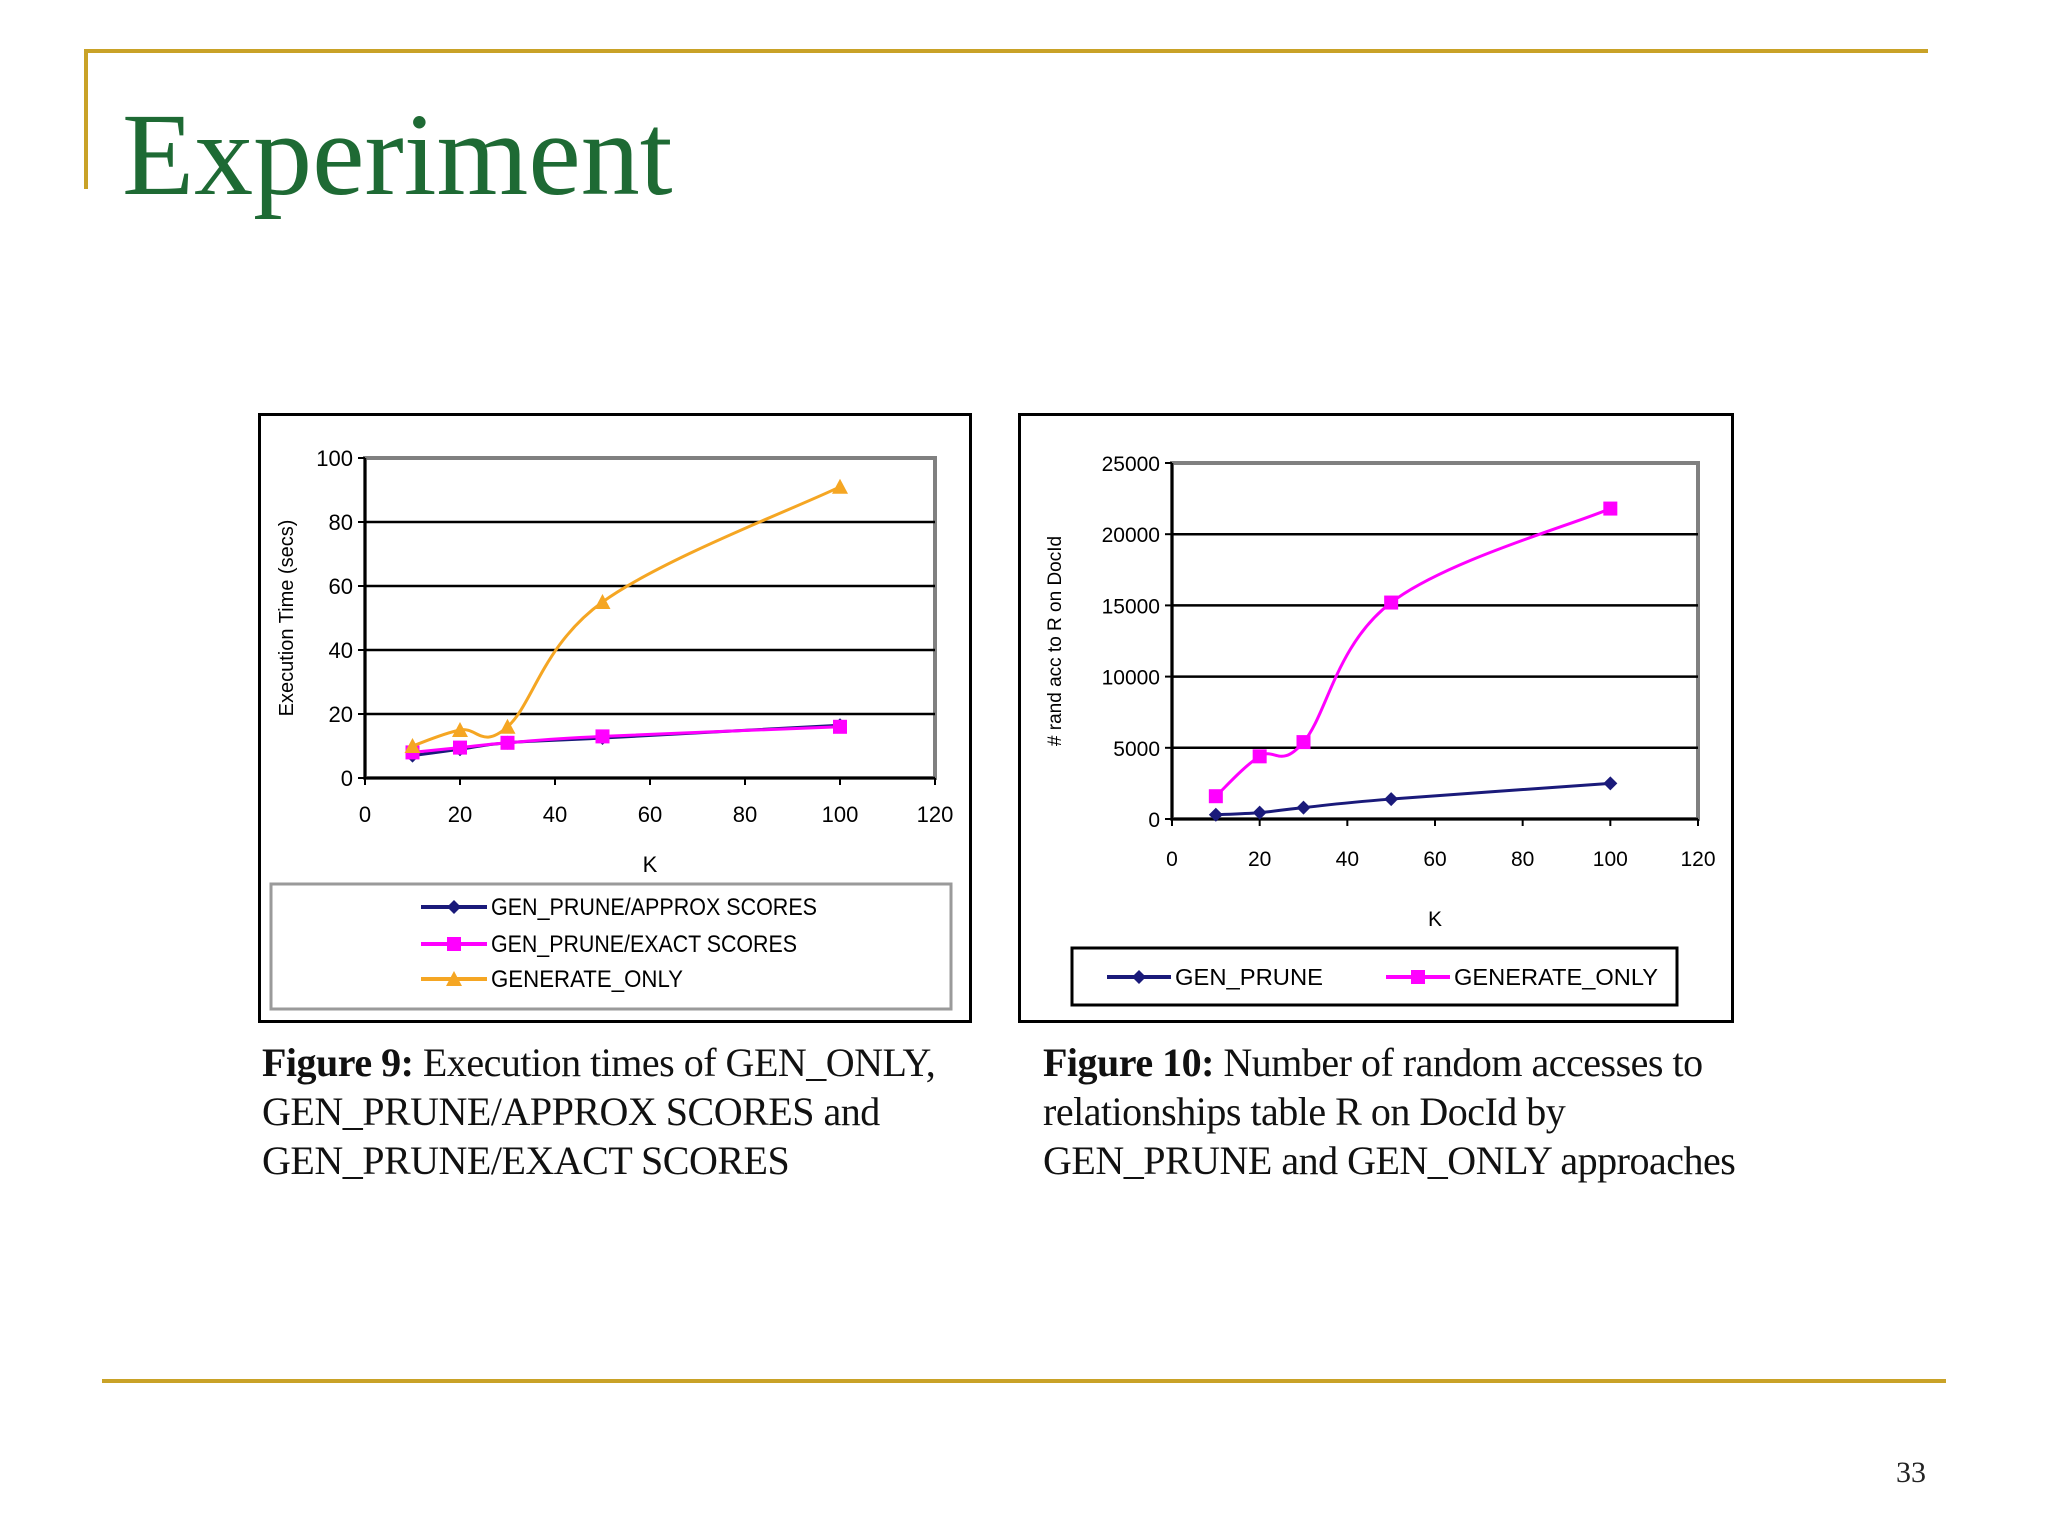 The image size is (2048, 1536). I want to click on fig9-ytick-label-4: 80, so click(341, 522).